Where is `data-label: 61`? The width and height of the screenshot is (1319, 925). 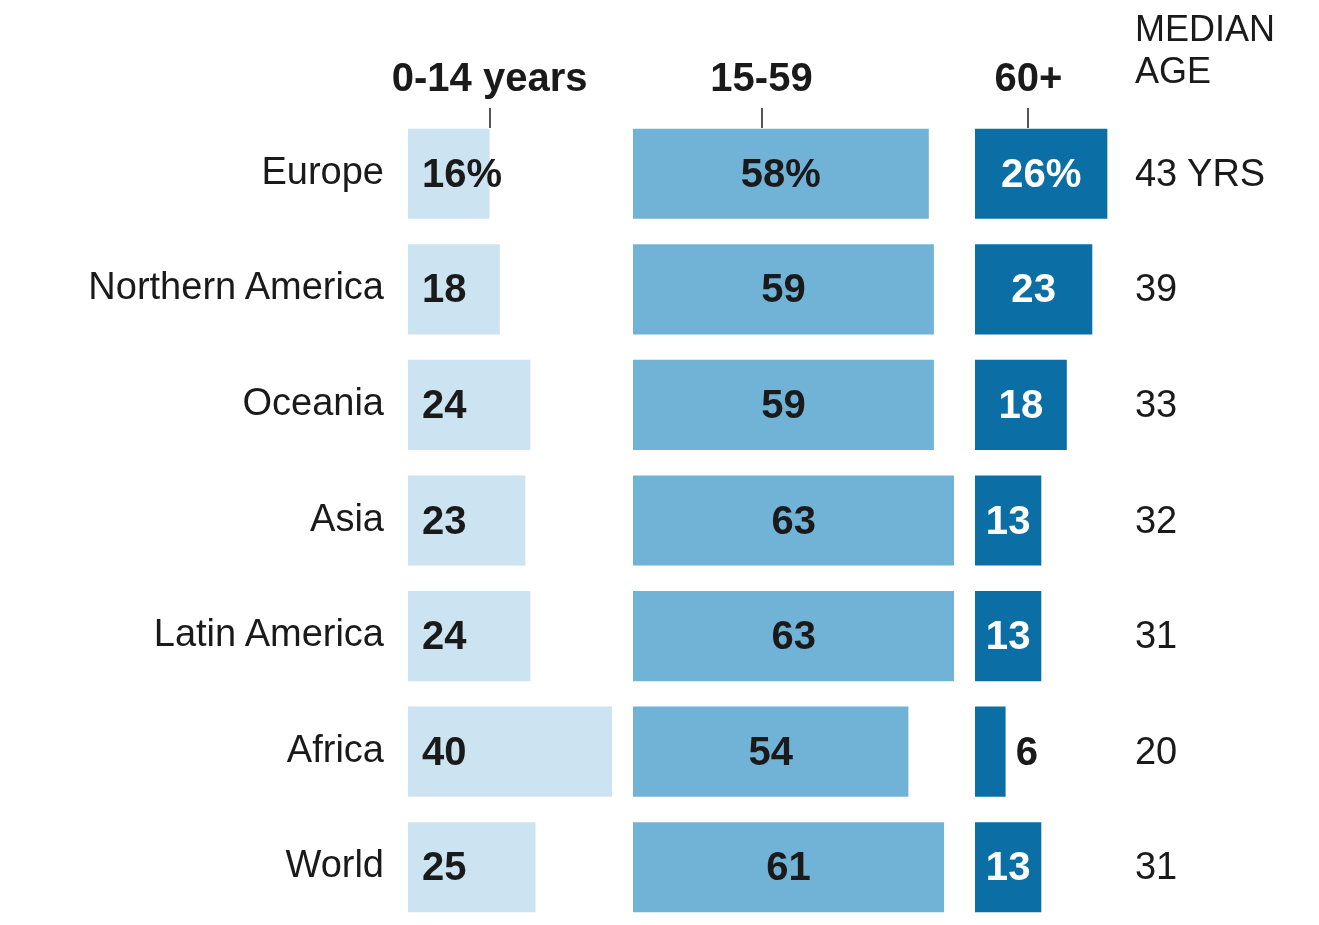
data-label: 61 is located at coordinates (788, 866).